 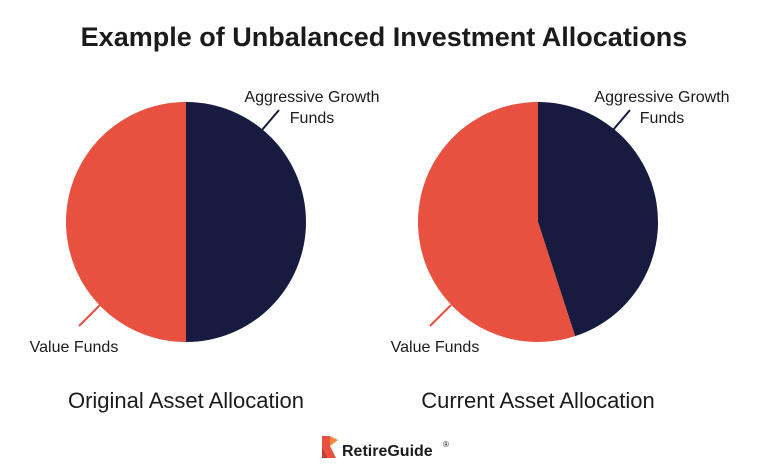 What do you see at coordinates (270, 120) in the screenshot?
I see `leader-line-aggressive-growth-original` at bounding box center [270, 120].